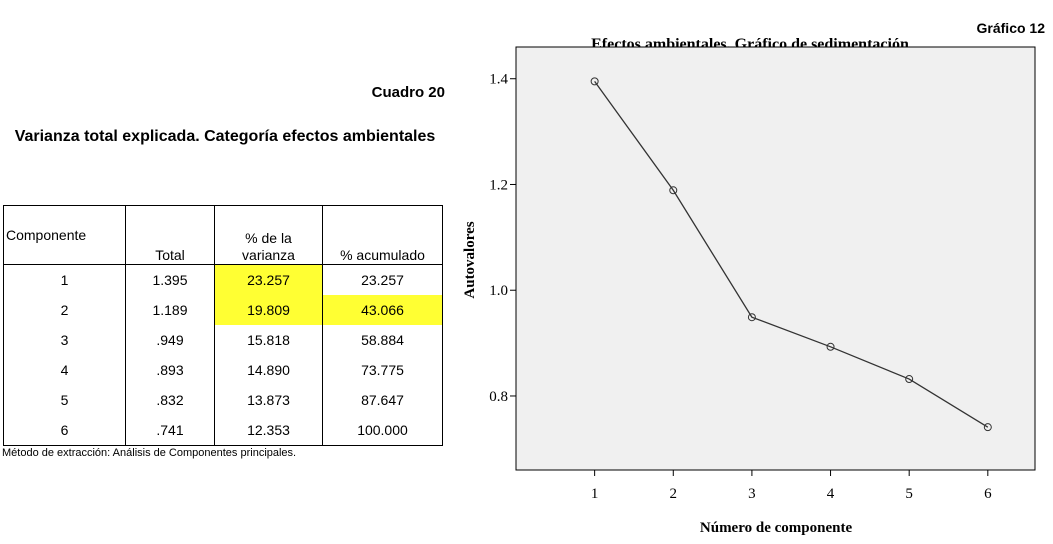 The image size is (1053, 544). What do you see at coordinates (831, 494) in the screenshot?
I see `x-tick-label: 4` at bounding box center [831, 494].